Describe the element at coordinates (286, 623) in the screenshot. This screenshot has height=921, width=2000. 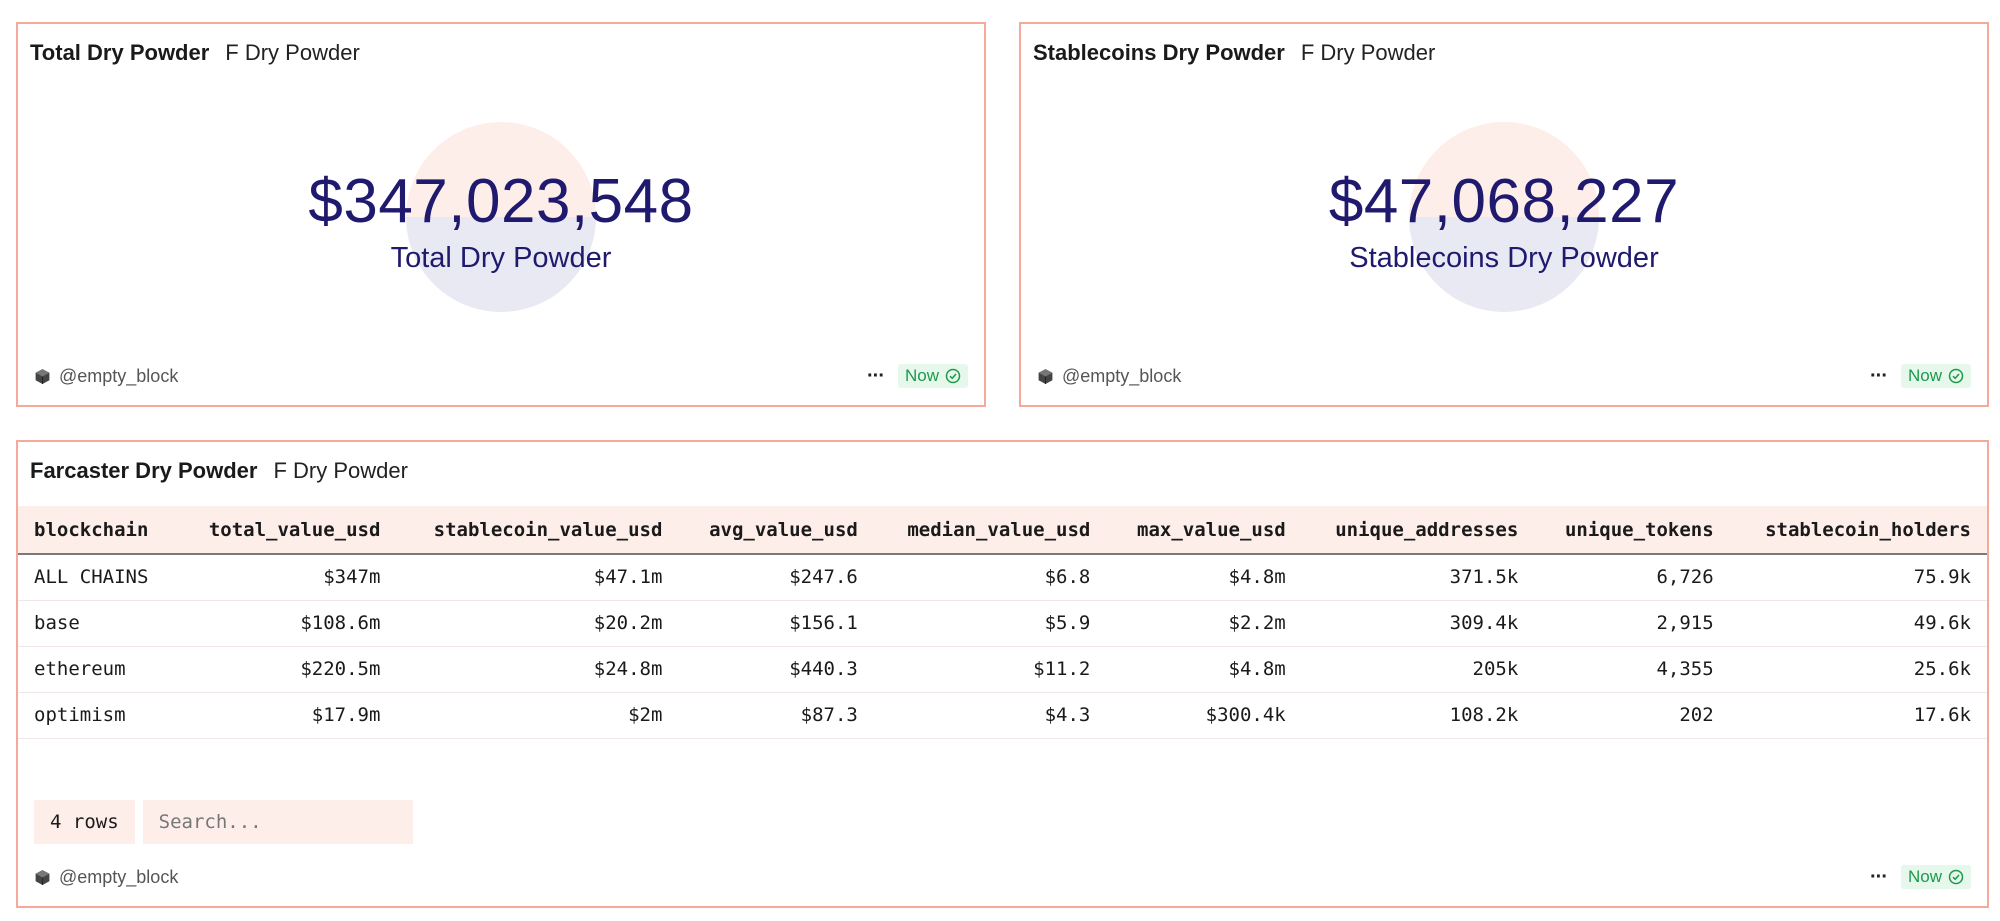
I see `table-cell: $108.6m` at that location.